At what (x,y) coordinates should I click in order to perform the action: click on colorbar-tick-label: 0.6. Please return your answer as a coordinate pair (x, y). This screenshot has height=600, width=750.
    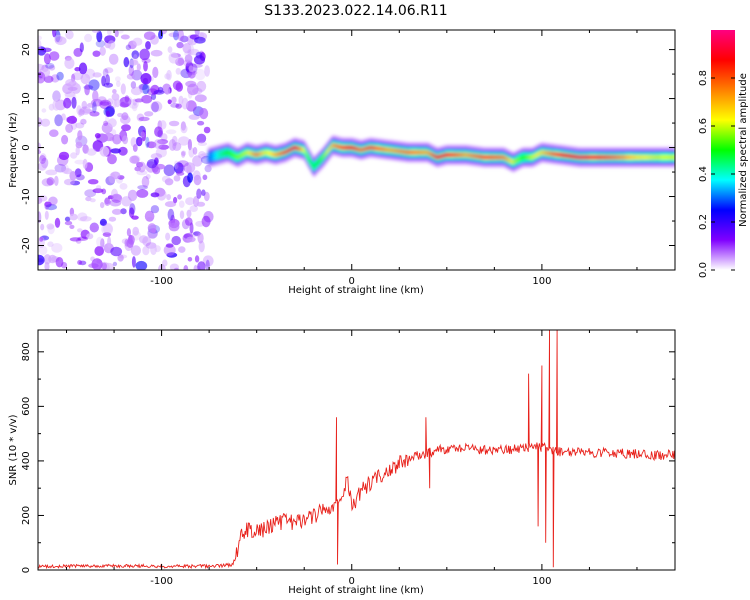
    Looking at the image, I should click on (703, 126).